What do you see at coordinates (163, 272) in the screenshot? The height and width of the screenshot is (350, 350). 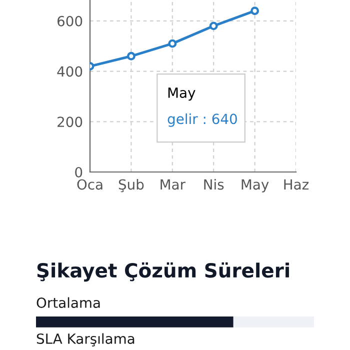 I see `chart-title: Şikayet Çözüm Süreleri` at bounding box center [163, 272].